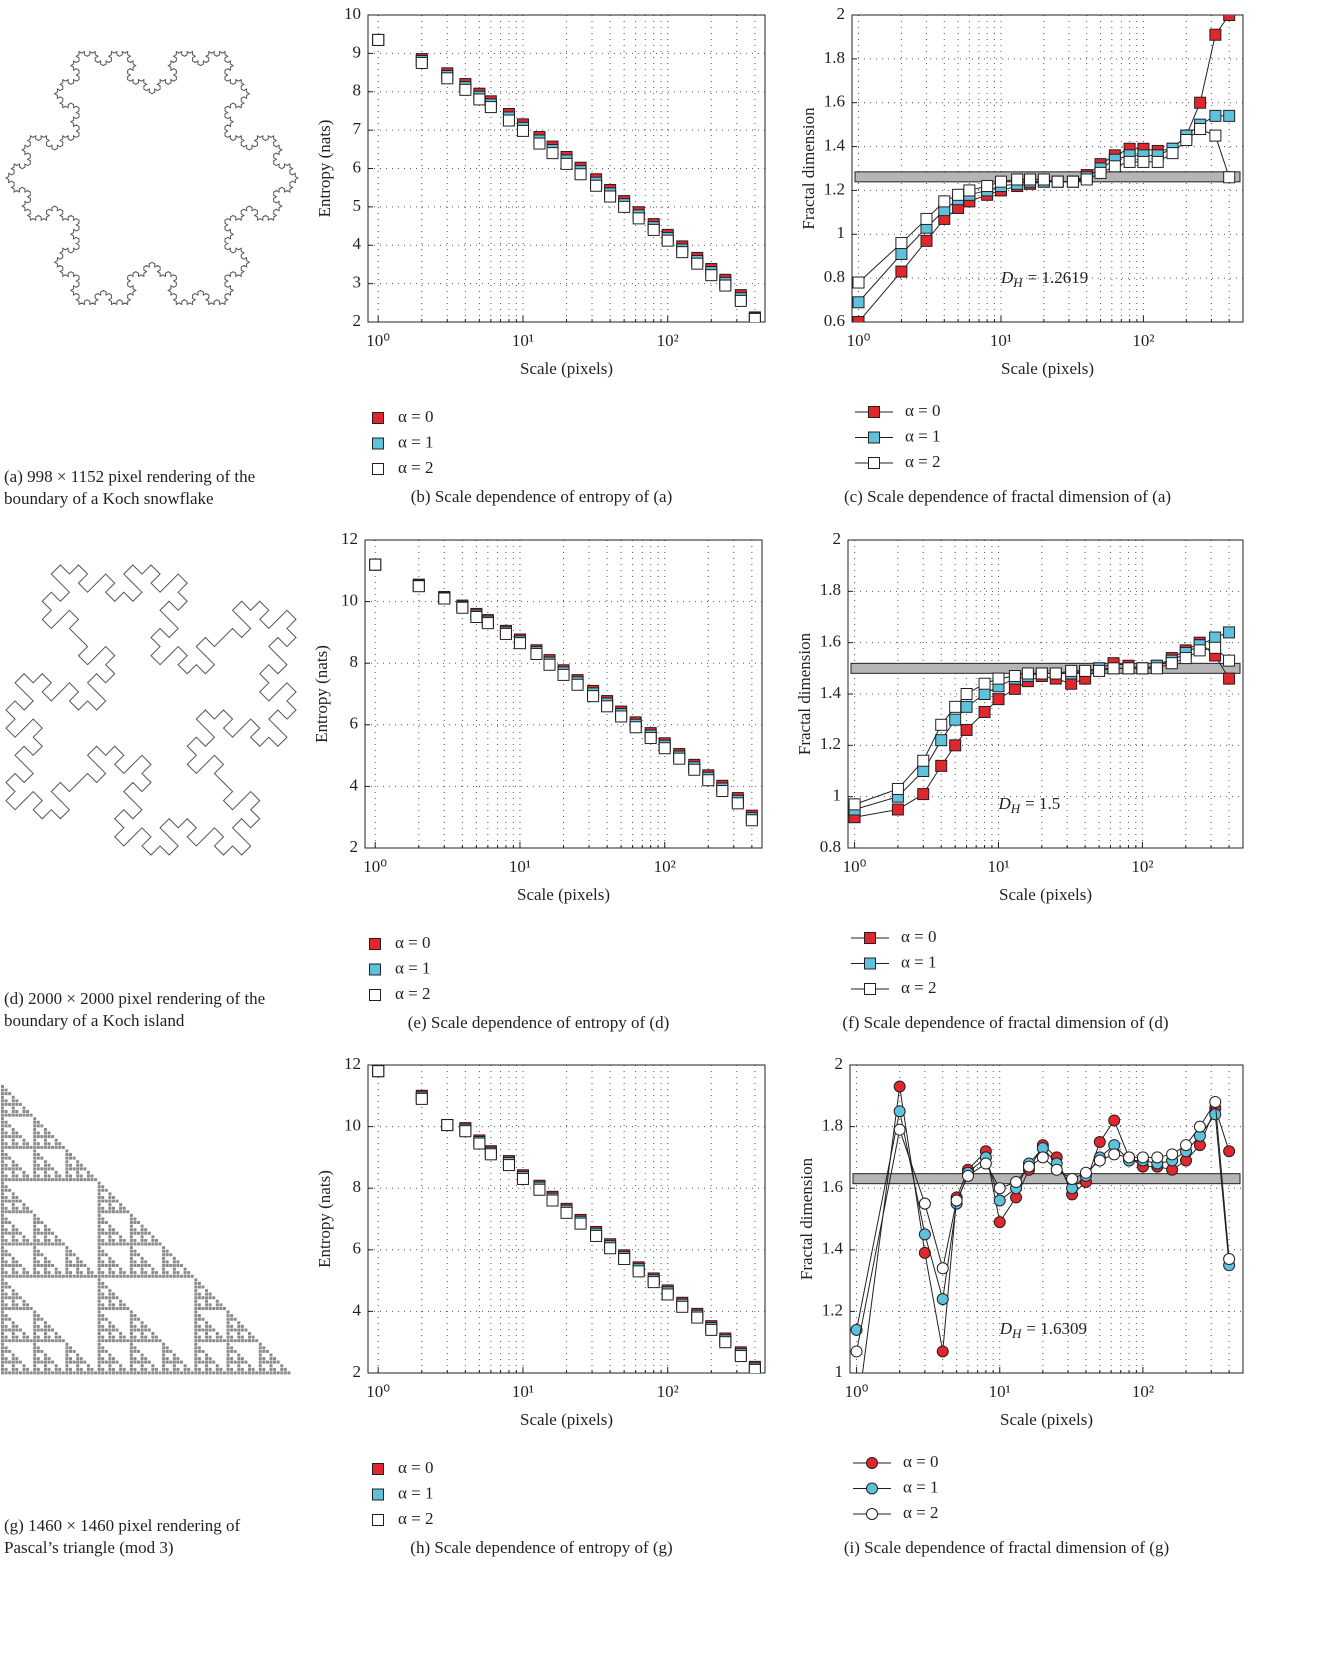 The width and height of the screenshot is (1322, 1655). I want to click on y-tick-label: 0.6, so click(834, 320).